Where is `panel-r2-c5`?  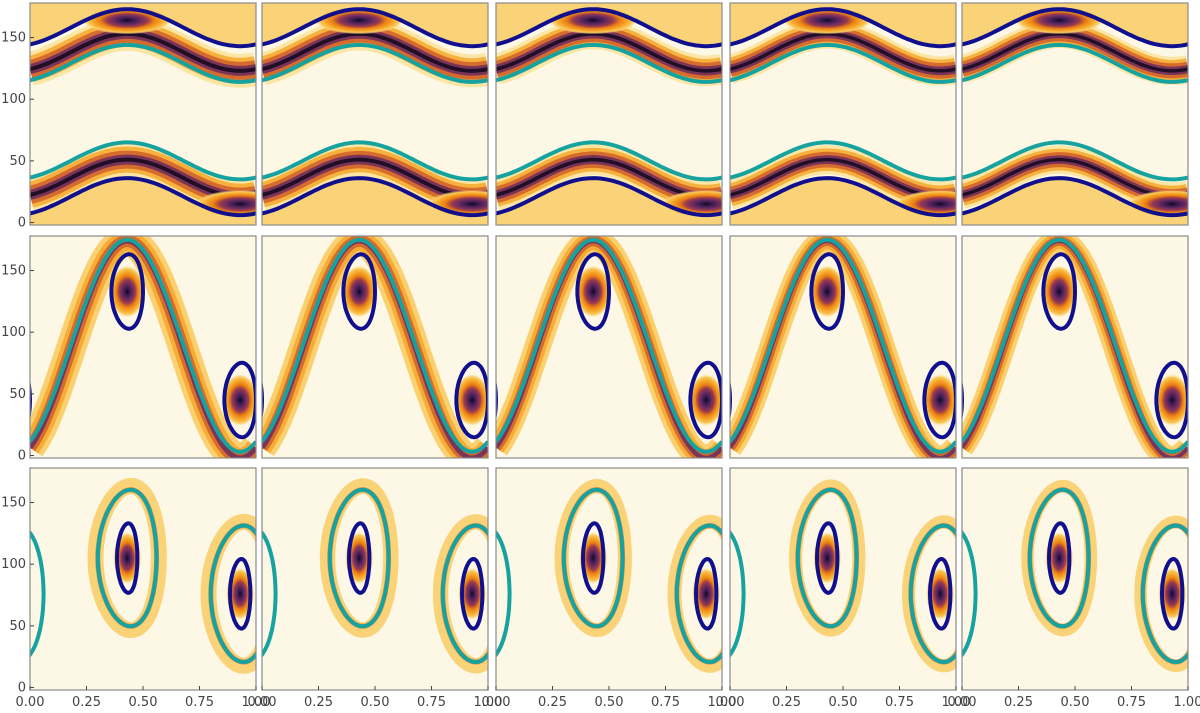 panel-r2-c5 is located at coordinates (1075, 347).